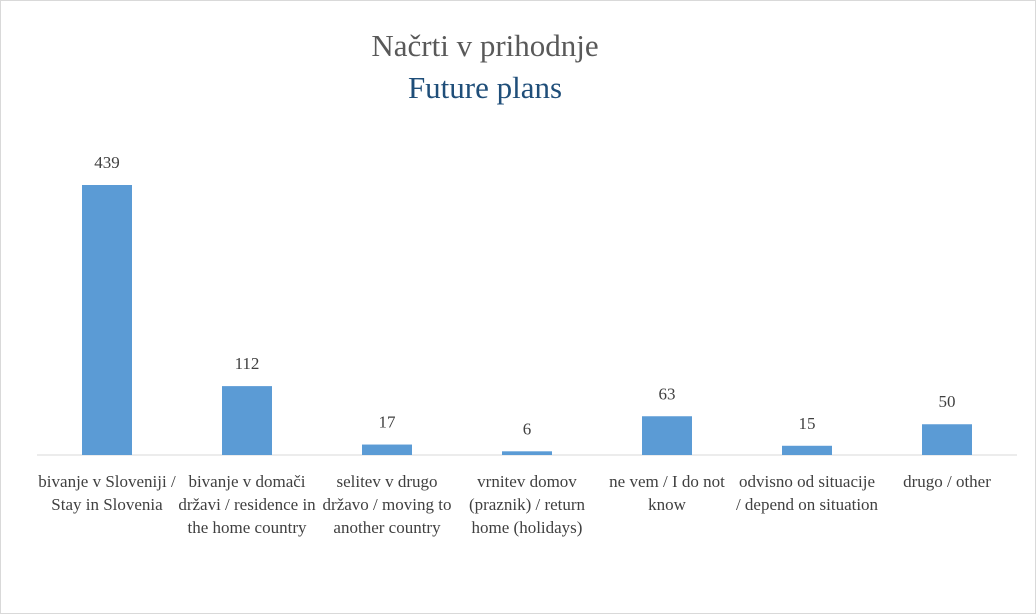 The height and width of the screenshot is (614, 1036). What do you see at coordinates (947, 401) in the screenshot?
I see `data-label: 50` at bounding box center [947, 401].